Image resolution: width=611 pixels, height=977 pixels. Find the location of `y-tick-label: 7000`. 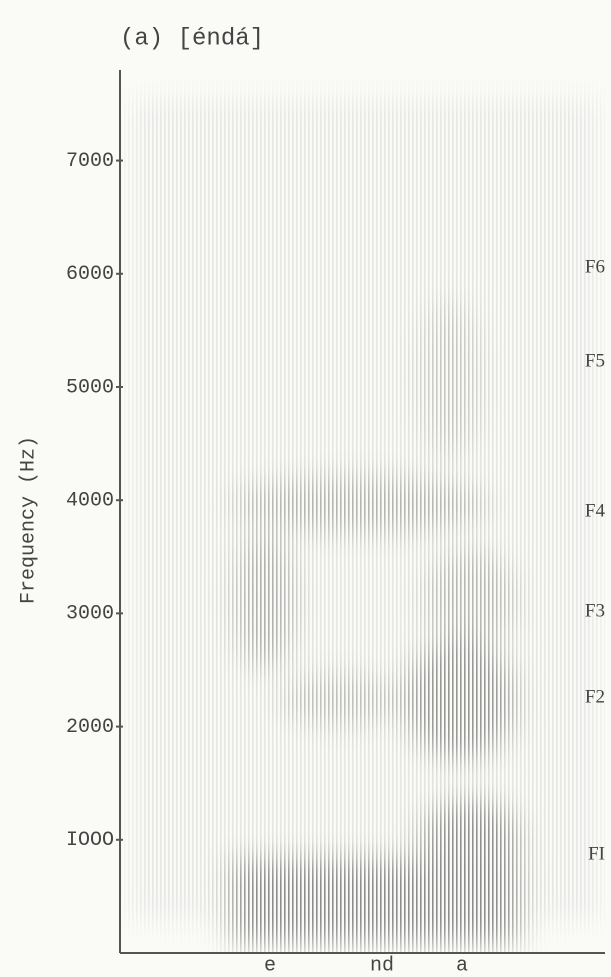

y-tick-label: 7000 is located at coordinates (90, 161).